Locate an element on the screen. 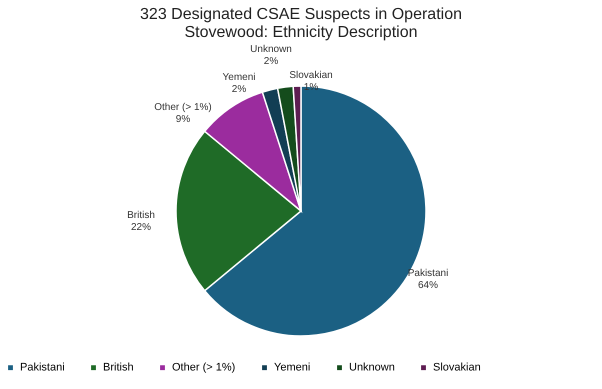 This screenshot has width=602, height=389. legend-label: Slovakian is located at coordinates (457, 368).